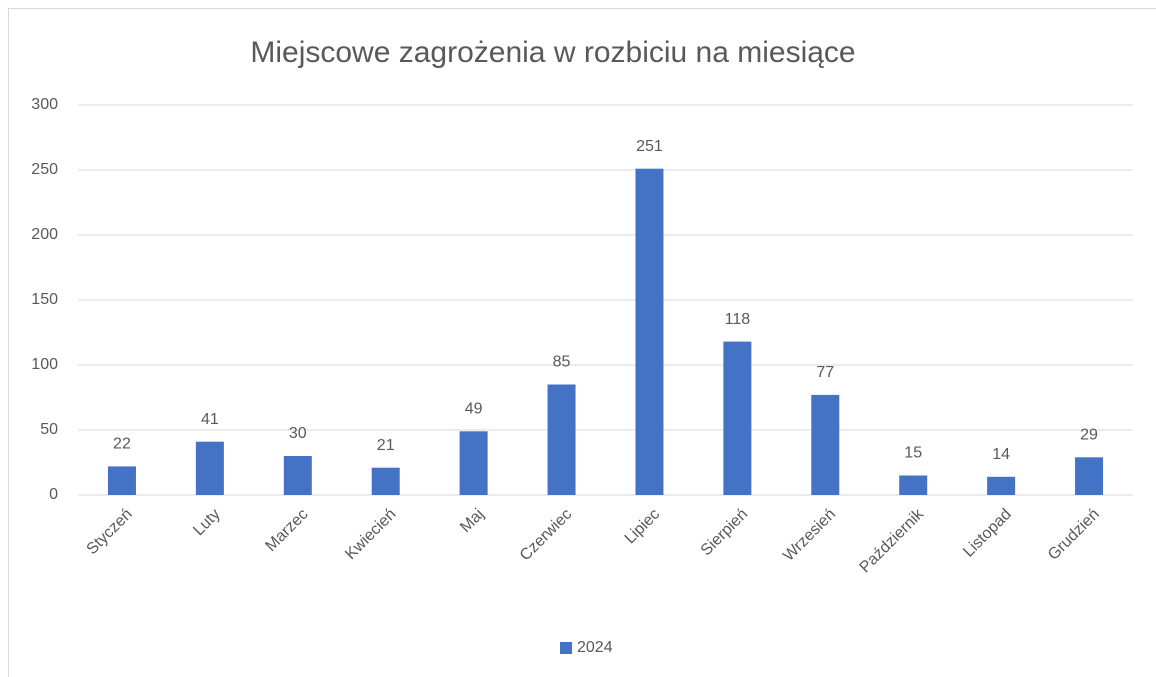 This screenshot has width=1156, height=677. Describe the element at coordinates (210, 419) in the screenshot. I see `data-label: 41` at that location.